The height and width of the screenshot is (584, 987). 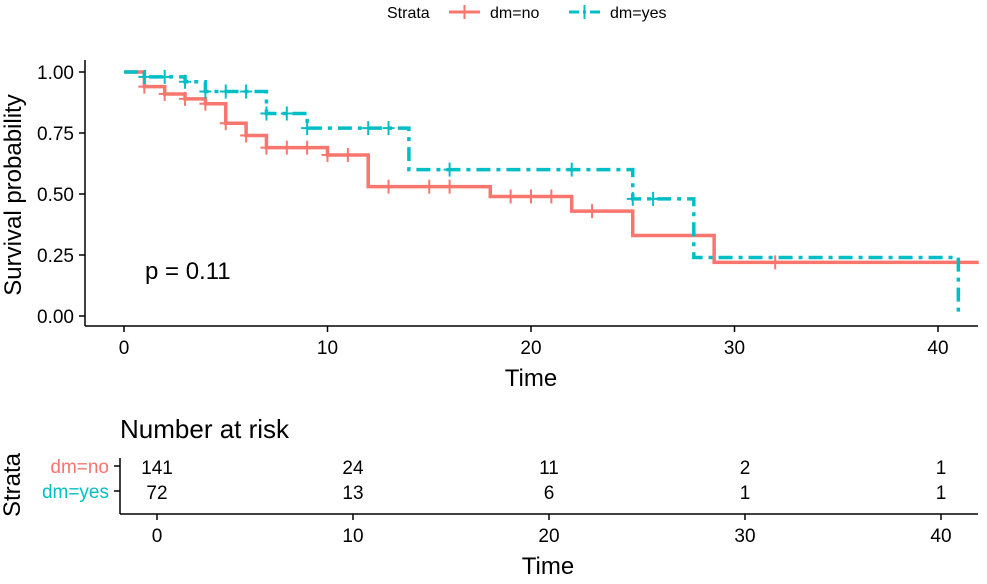 What do you see at coordinates (55, 317) in the screenshot?
I see `y-tick-label: 0.00` at bounding box center [55, 317].